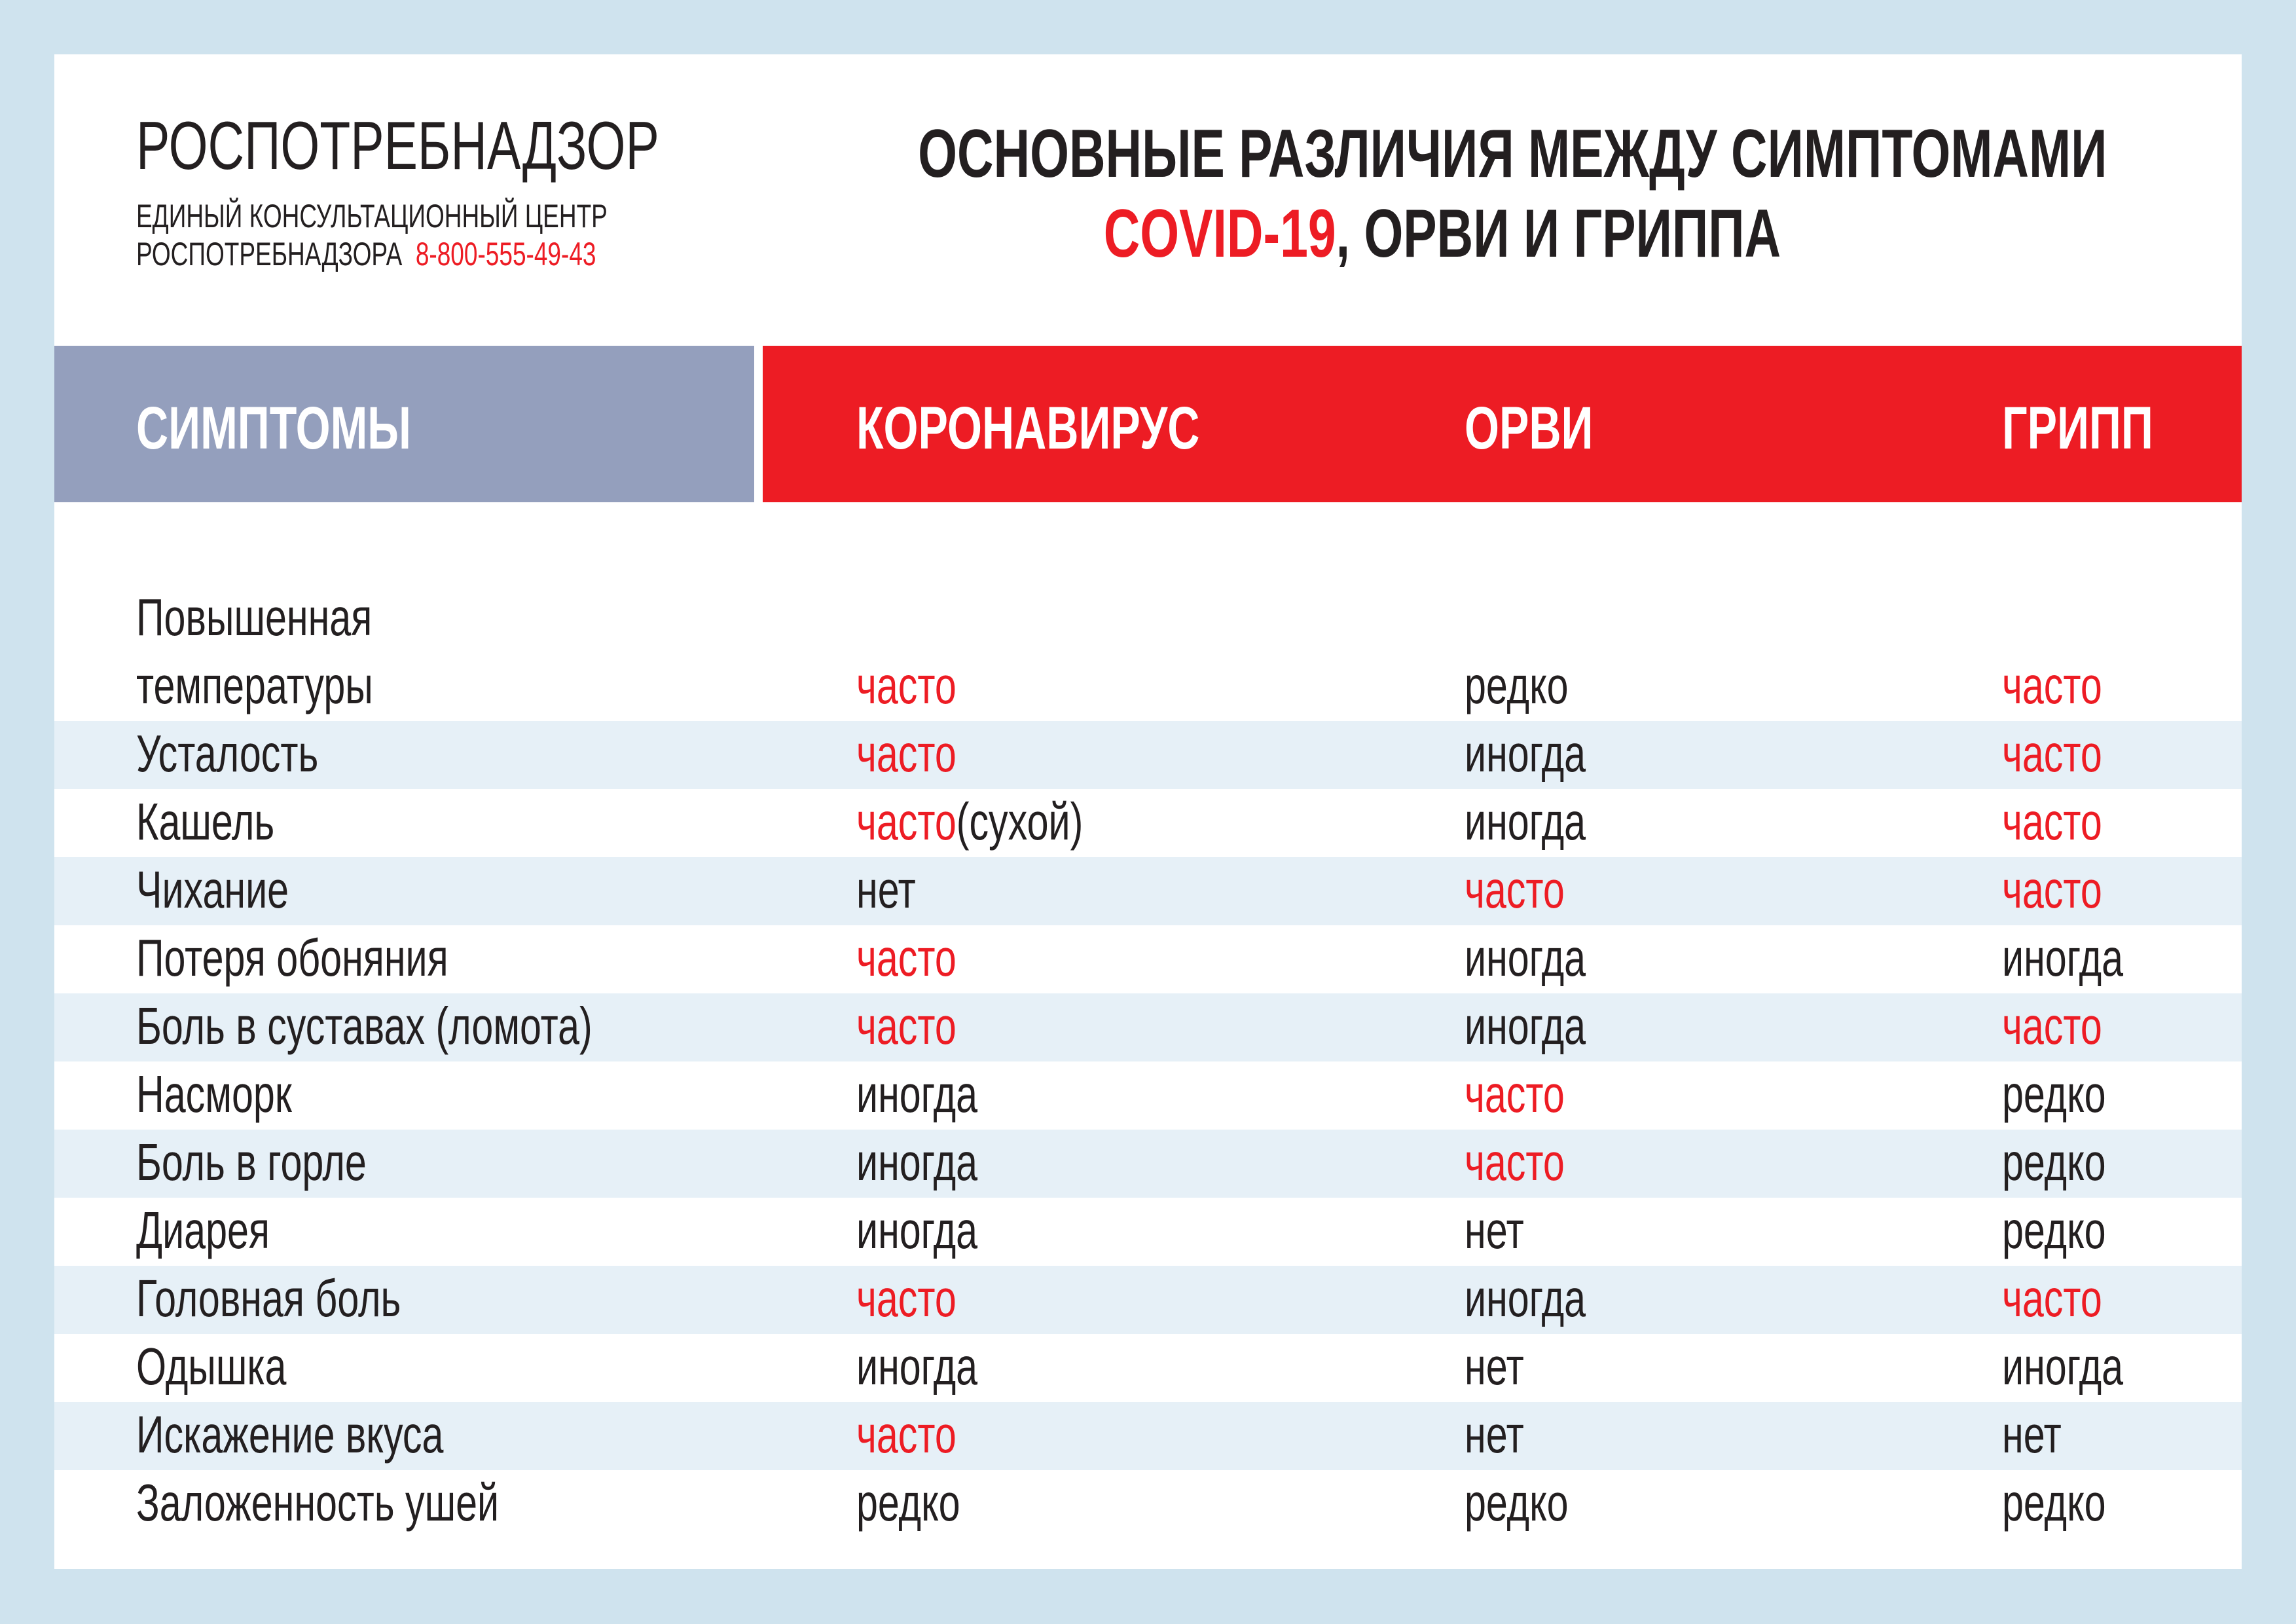 The image size is (2296, 1624). I want to click on flu-frequency: нет, so click(2032, 1434).